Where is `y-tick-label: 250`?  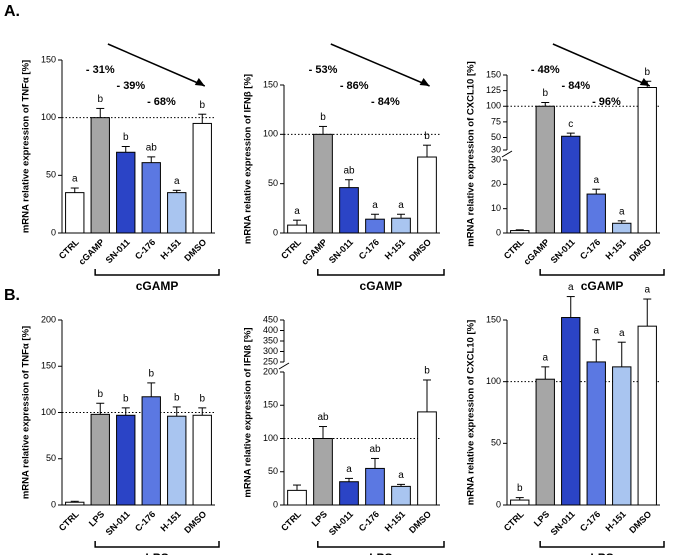 y-tick-label: 250 is located at coordinates (270, 361).